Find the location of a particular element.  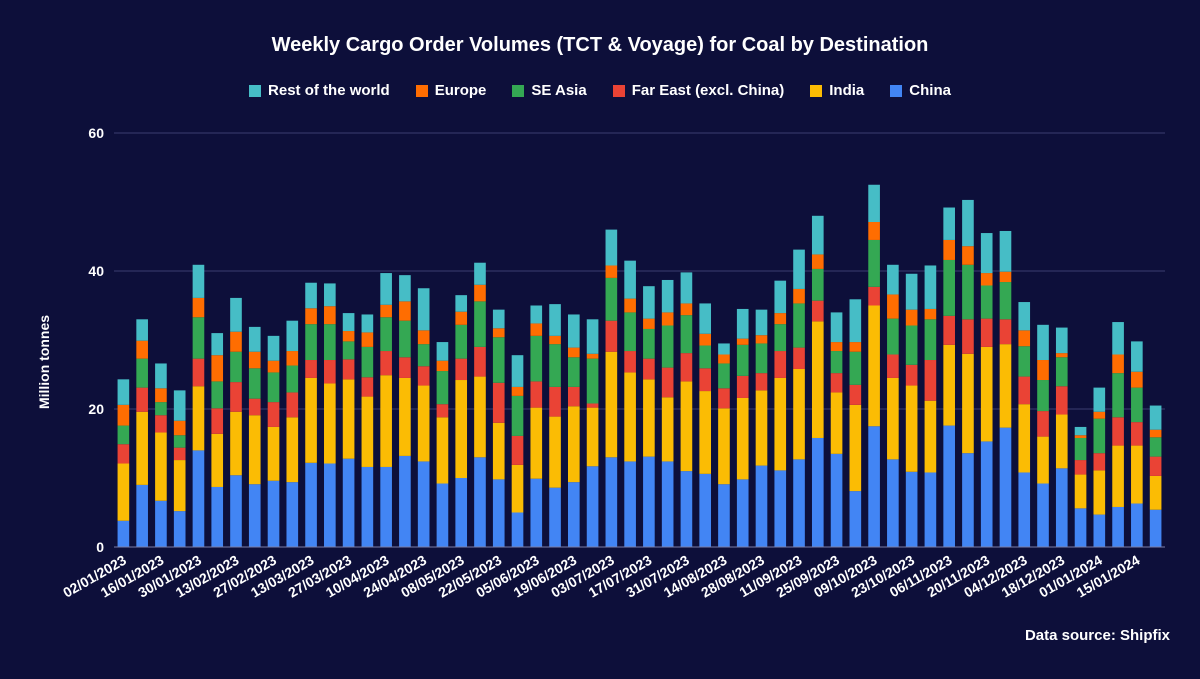

legend-item-india: India is located at coordinates (837, 90).